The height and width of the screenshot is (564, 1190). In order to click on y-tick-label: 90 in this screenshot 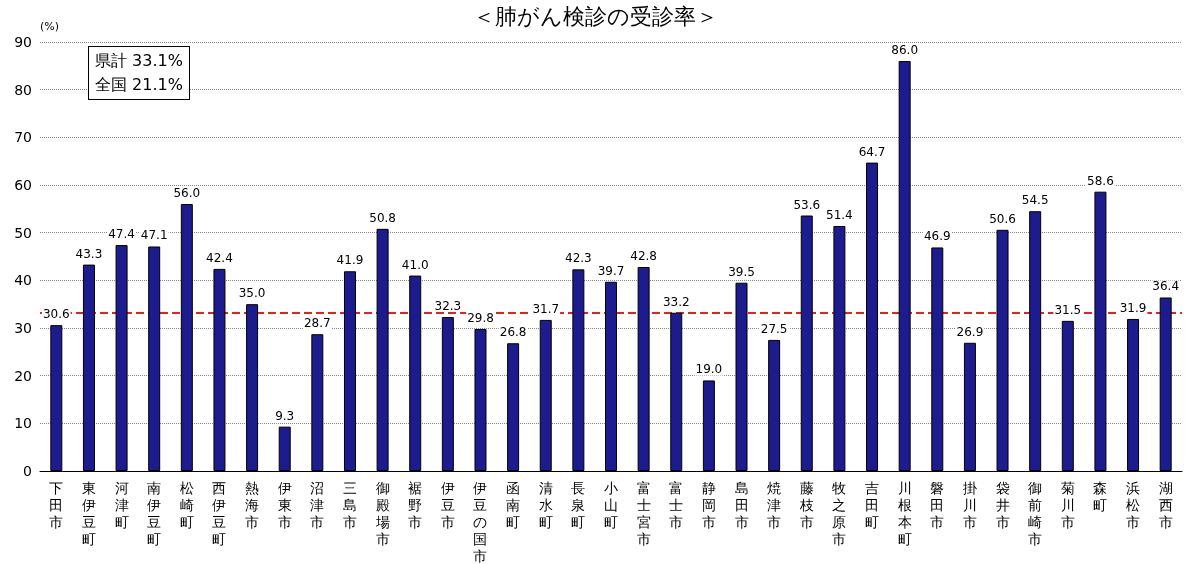, I will do `click(23, 42)`.